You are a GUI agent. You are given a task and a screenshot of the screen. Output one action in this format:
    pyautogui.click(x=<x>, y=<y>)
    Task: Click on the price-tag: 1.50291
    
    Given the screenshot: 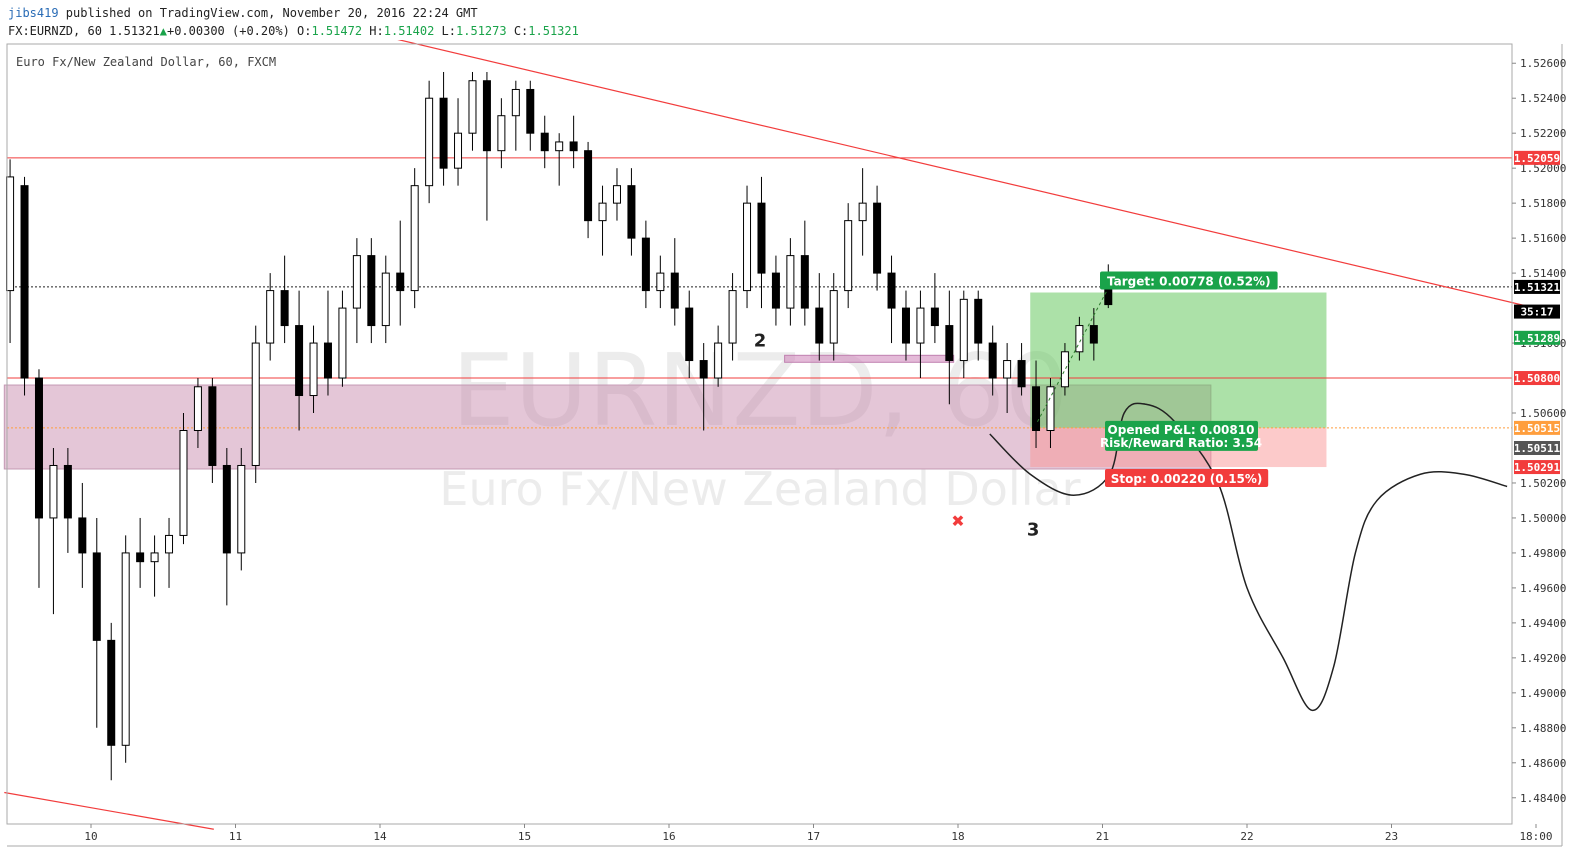 What is the action you would take?
    pyautogui.click(x=1537, y=467)
    